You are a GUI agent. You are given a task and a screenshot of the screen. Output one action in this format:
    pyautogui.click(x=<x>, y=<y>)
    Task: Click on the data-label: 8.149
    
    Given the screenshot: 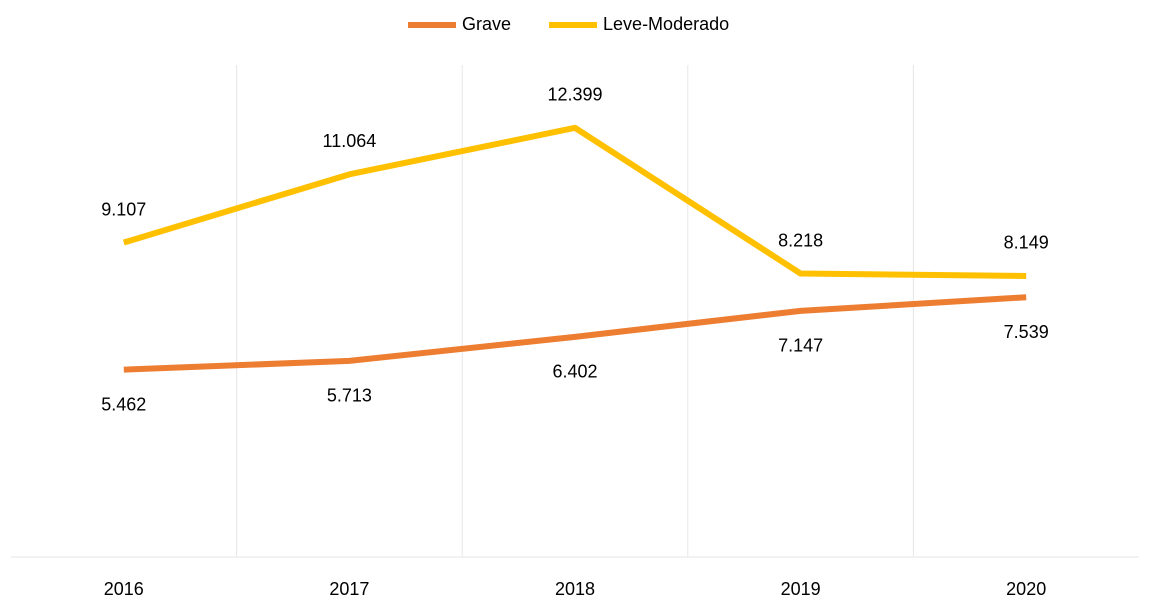 What is the action you would take?
    pyautogui.click(x=1026, y=243)
    